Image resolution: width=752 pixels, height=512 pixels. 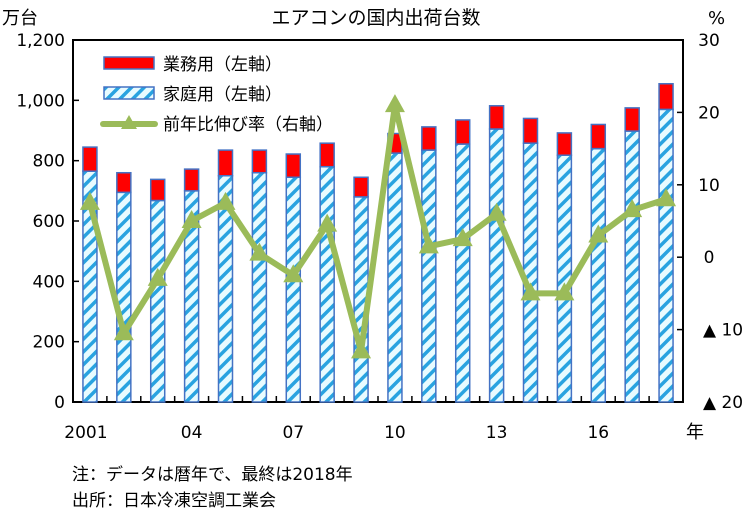 I want to click on x-axis-unit: 年, so click(x=695, y=432).